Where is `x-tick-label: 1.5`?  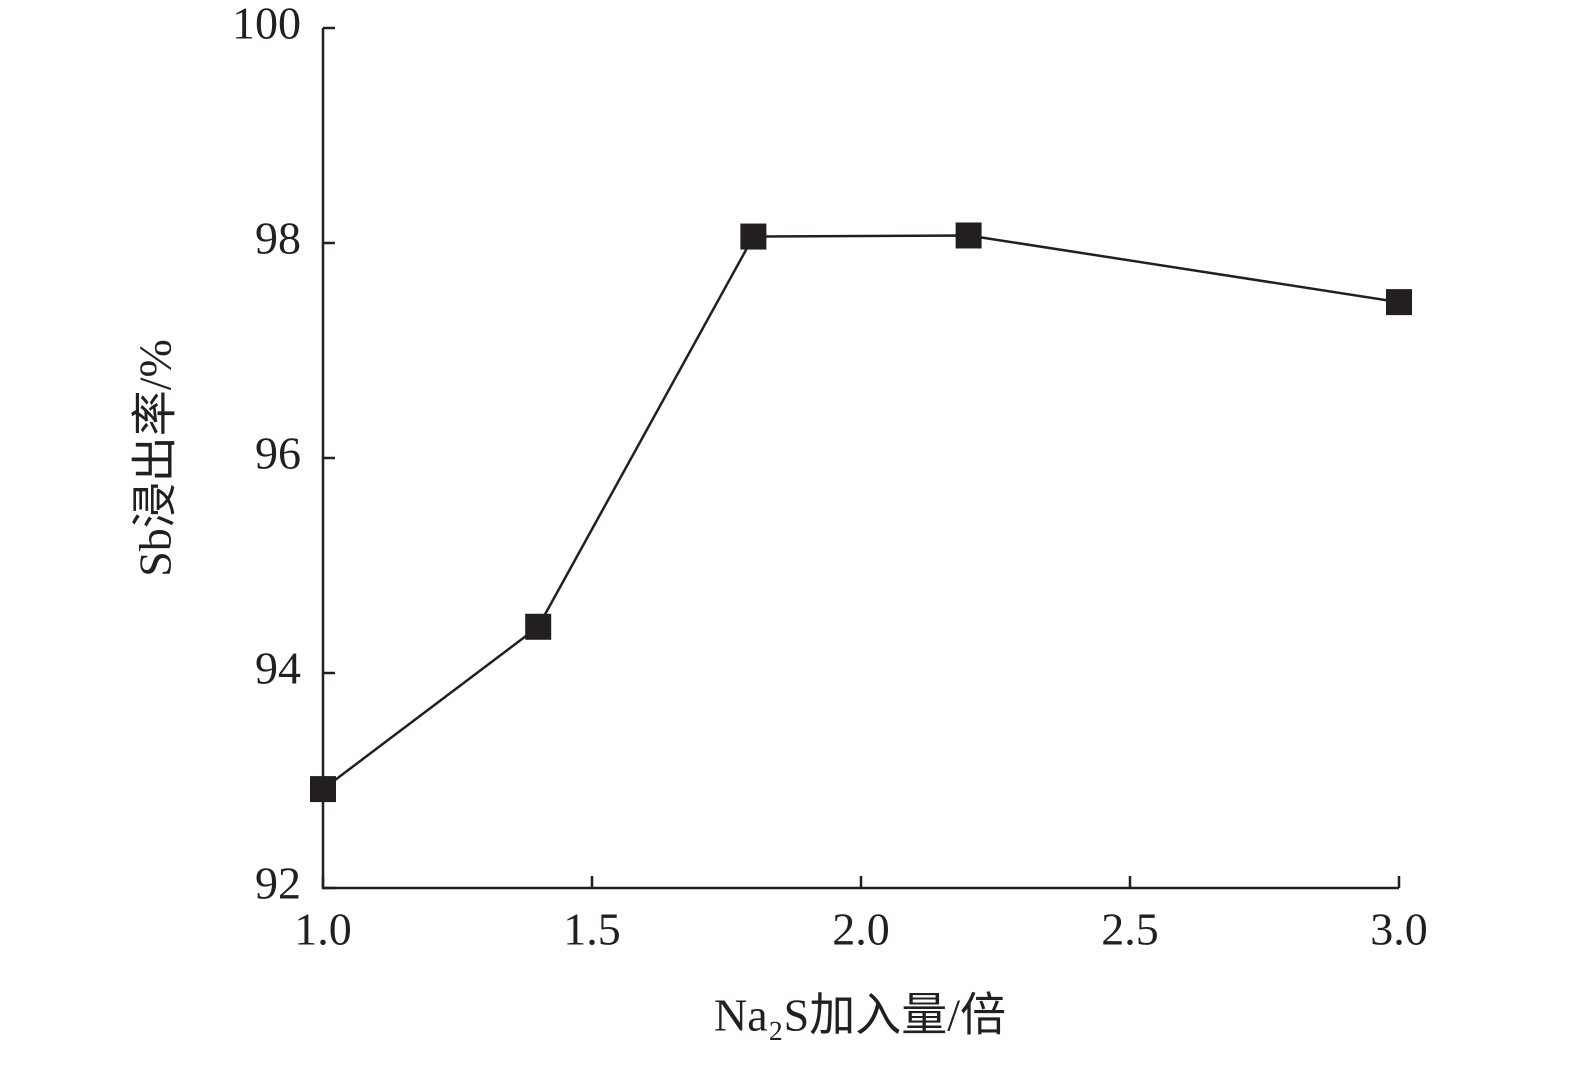 x-tick-label: 1.5 is located at coordinates (592, 929).